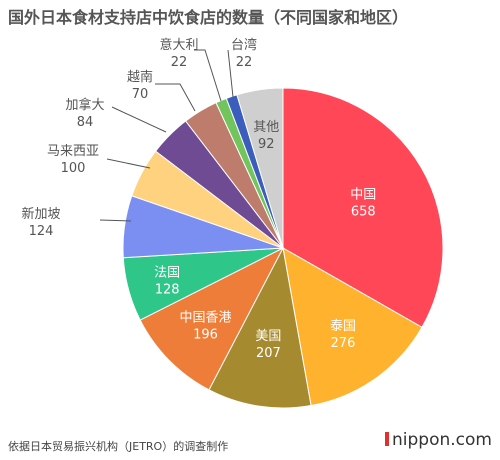 The image size is (500, 460). Describe the element at coordinates (140, 77) in the screenshot. I see `slice-label-8: 越南` at that location.